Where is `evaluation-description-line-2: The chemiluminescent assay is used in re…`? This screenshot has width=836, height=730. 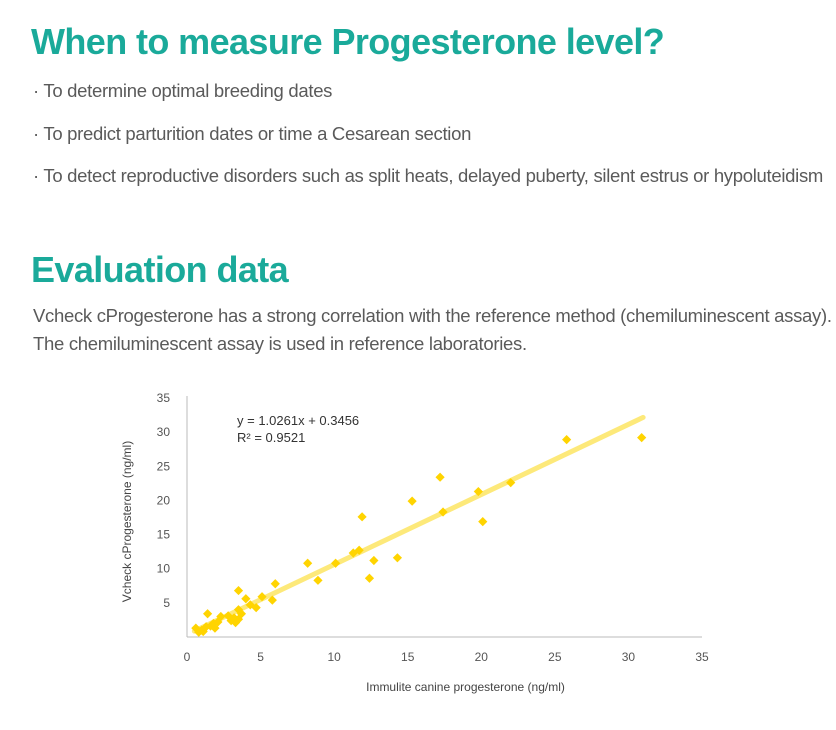
evaluation-description-line-2: The chemiluminescent assay is used in re… is located at coordinates (280, 343).